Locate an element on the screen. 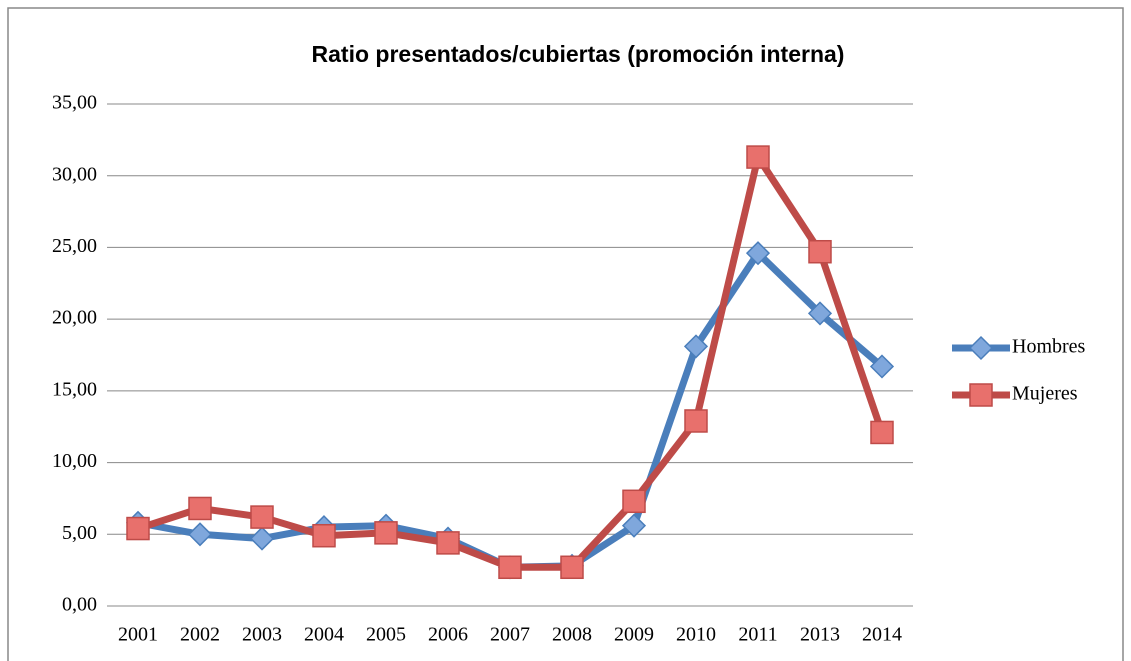  x-tick-label: 2006 is located at coordinates (448, 635).